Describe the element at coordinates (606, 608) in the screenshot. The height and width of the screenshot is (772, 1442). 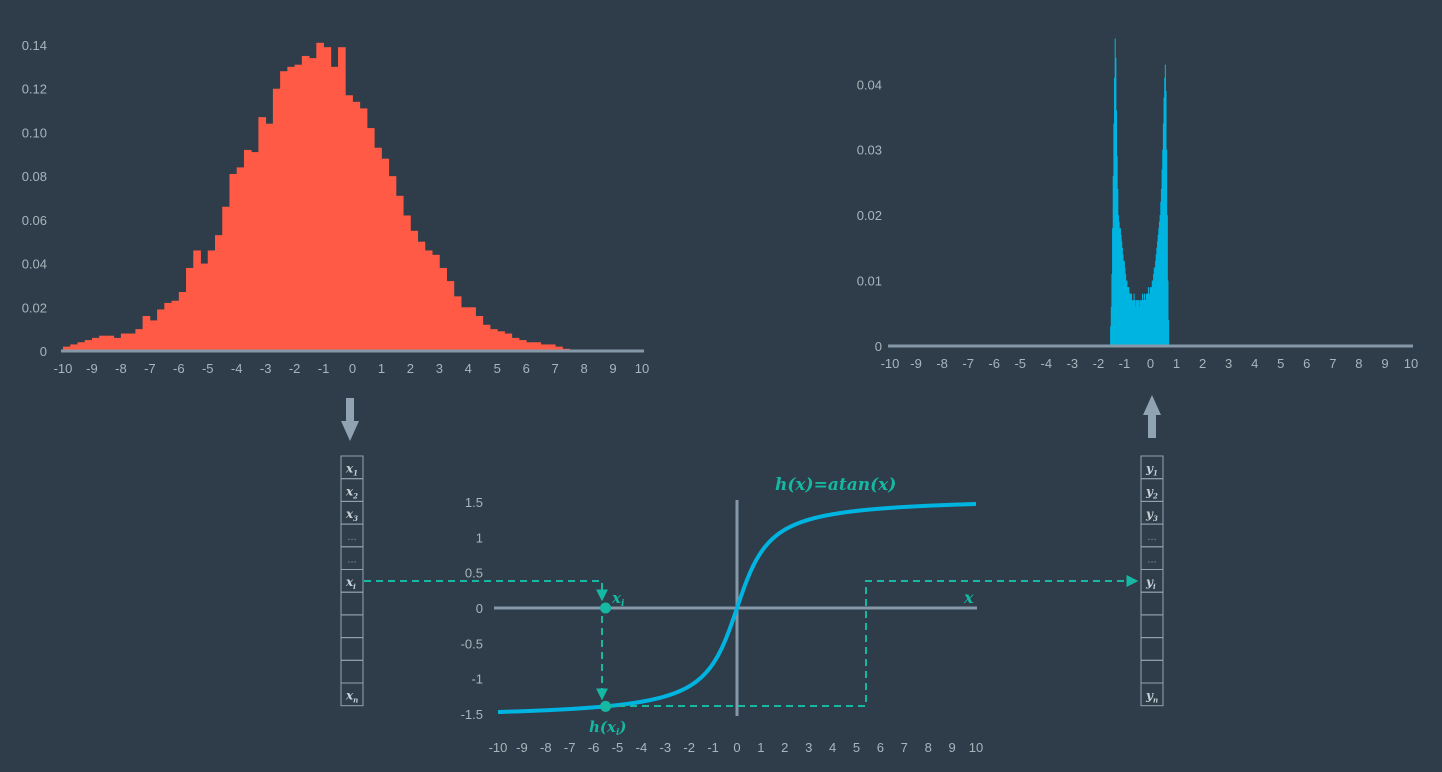
I see `sample-input-point` at that location.